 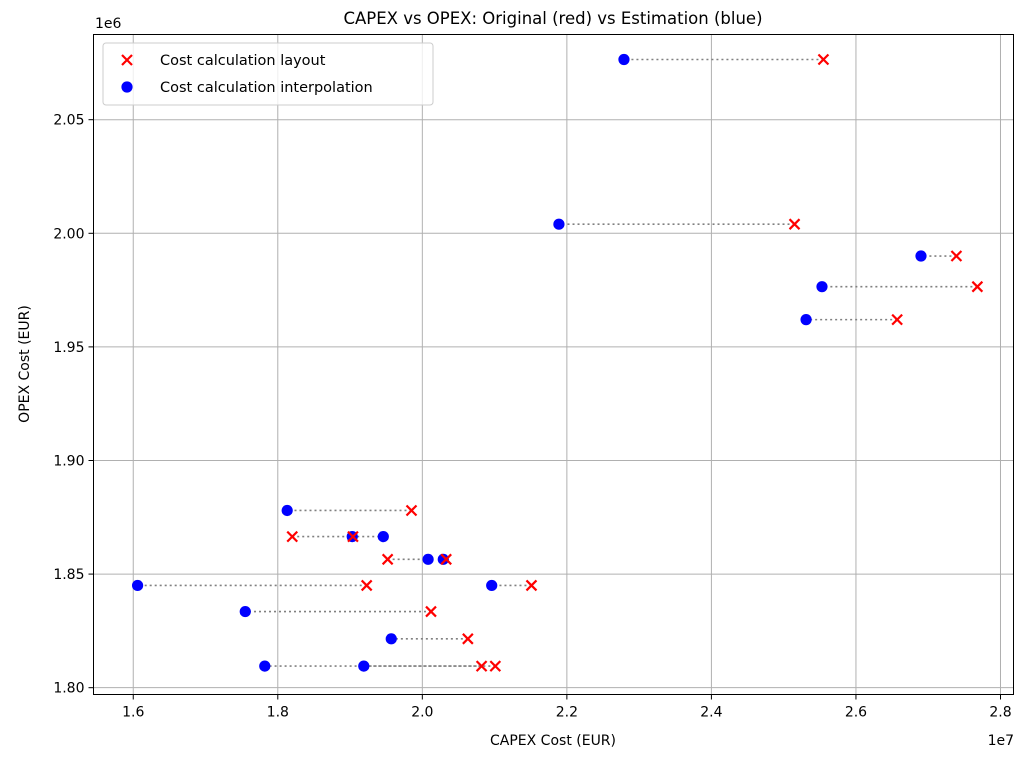 I want to click on y-tick-label: 1.80, so click(x=68, y=689).